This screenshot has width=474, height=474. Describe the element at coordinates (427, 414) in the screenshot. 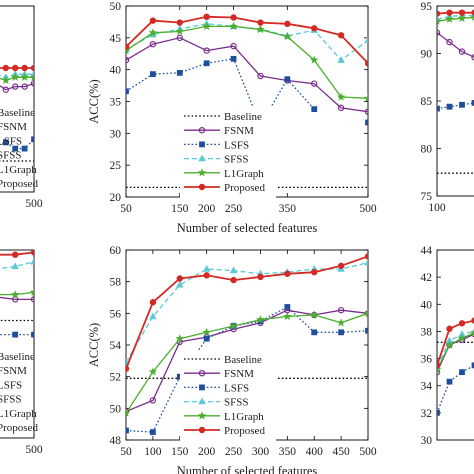

I see `y-tick-label: 32` at that location.